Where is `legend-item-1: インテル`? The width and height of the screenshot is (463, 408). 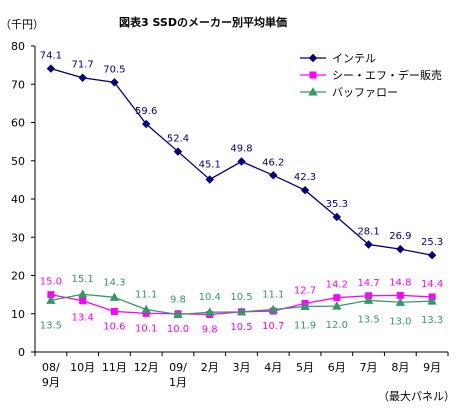 legend-item-1: インテル is located at coordinates (338, 58).